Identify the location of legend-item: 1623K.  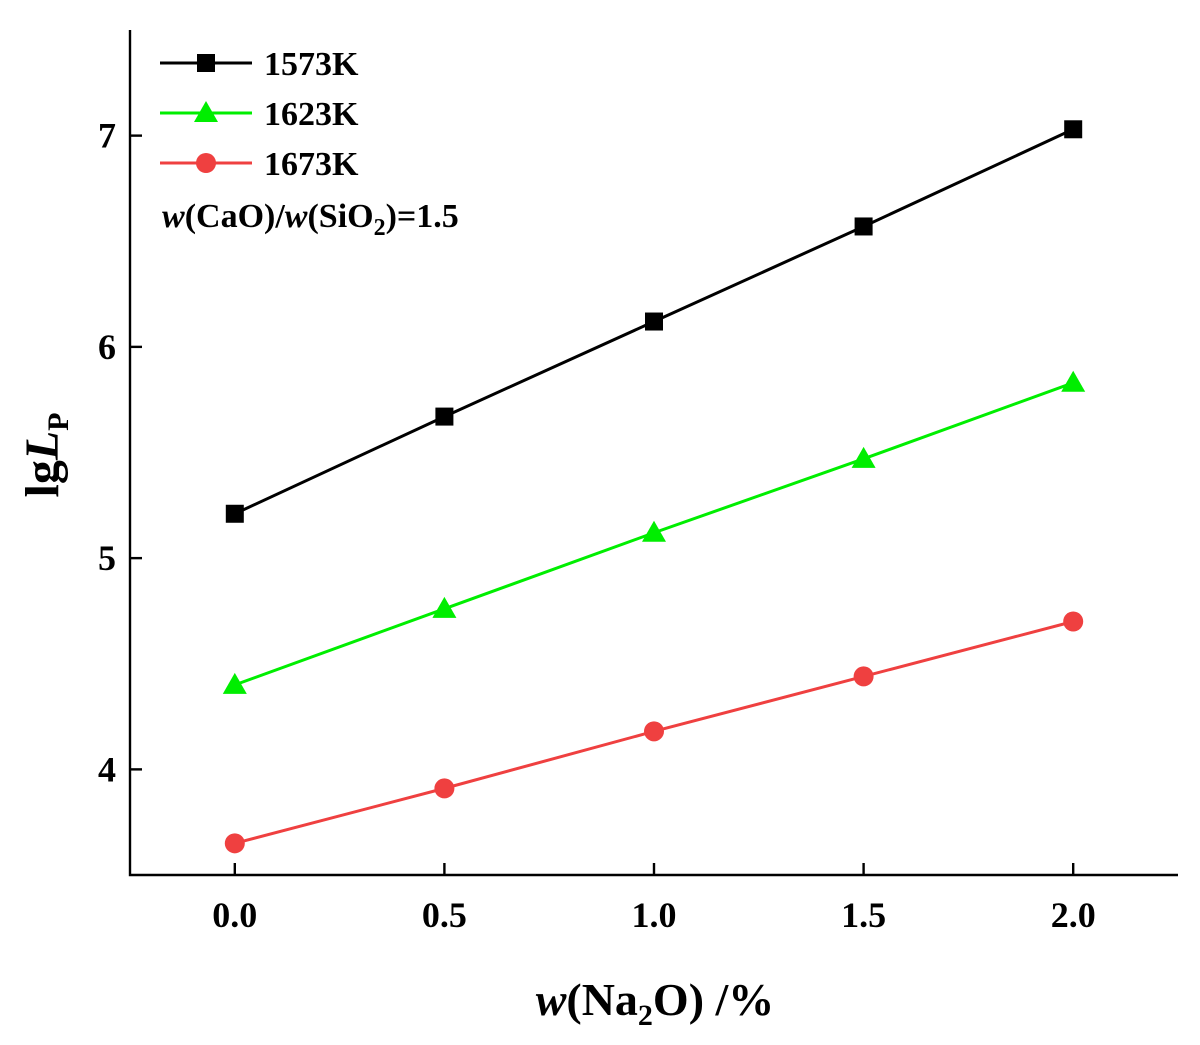
(259, 114).